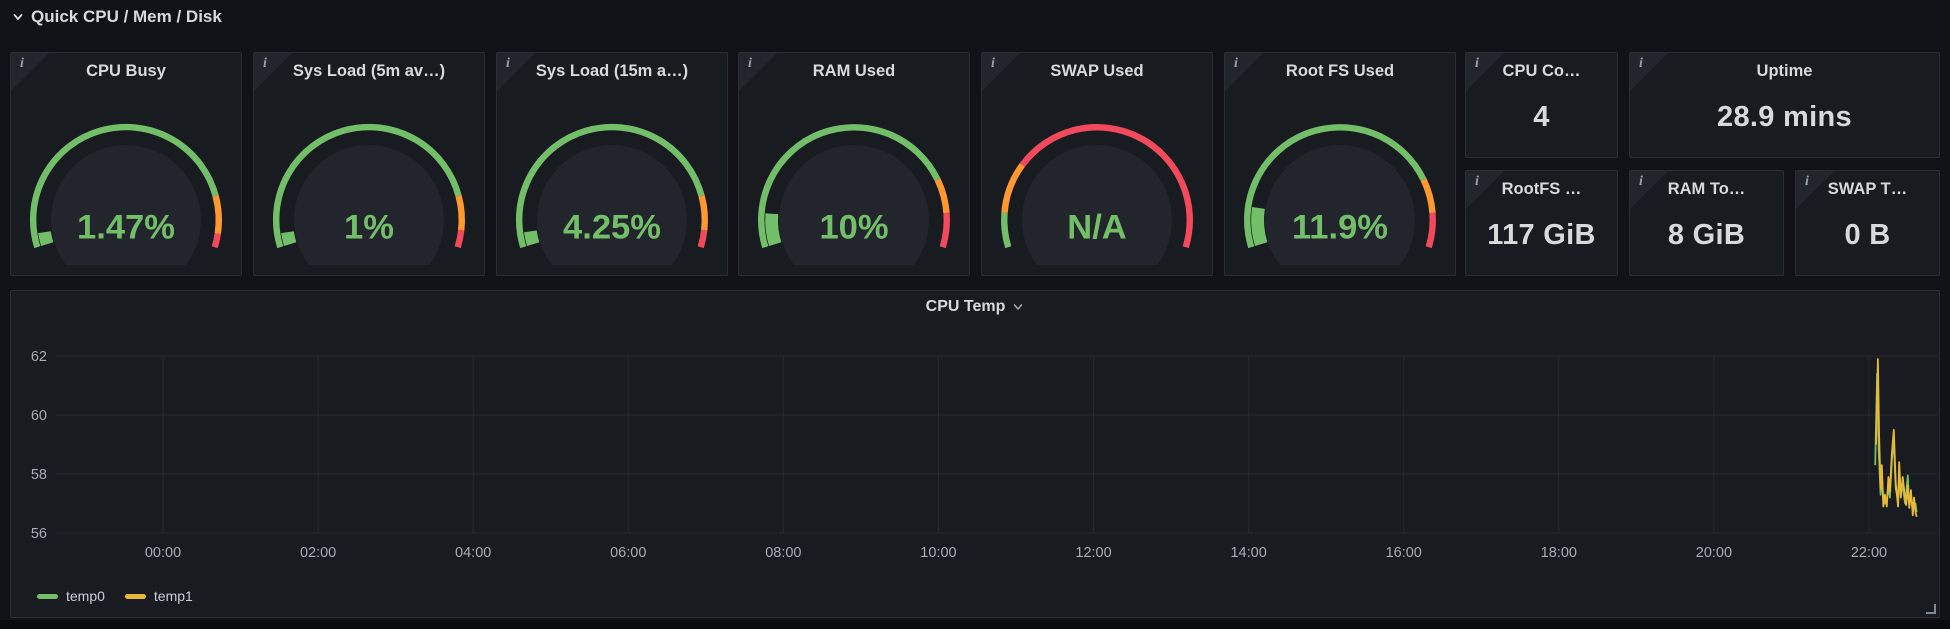 This screenshot has height=629, width=1950. I want to click on panel-title: Uptime, so click(1784, 71).